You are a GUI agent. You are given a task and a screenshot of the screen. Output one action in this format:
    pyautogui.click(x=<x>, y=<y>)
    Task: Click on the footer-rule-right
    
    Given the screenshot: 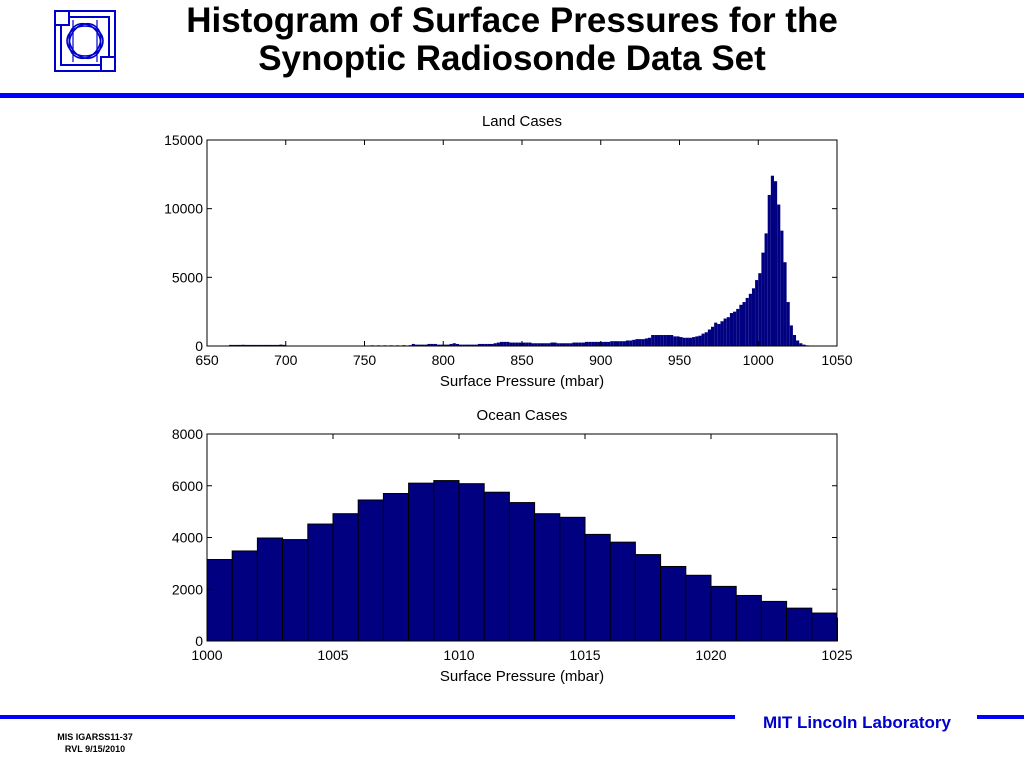 What is the action you would take?
    pyautogui.click(x=1000, y=717)
    